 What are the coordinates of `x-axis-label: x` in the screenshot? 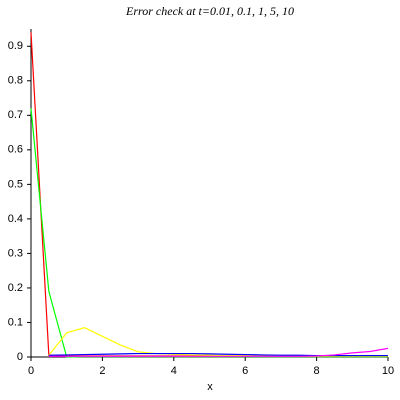 It's located at (210, 387).